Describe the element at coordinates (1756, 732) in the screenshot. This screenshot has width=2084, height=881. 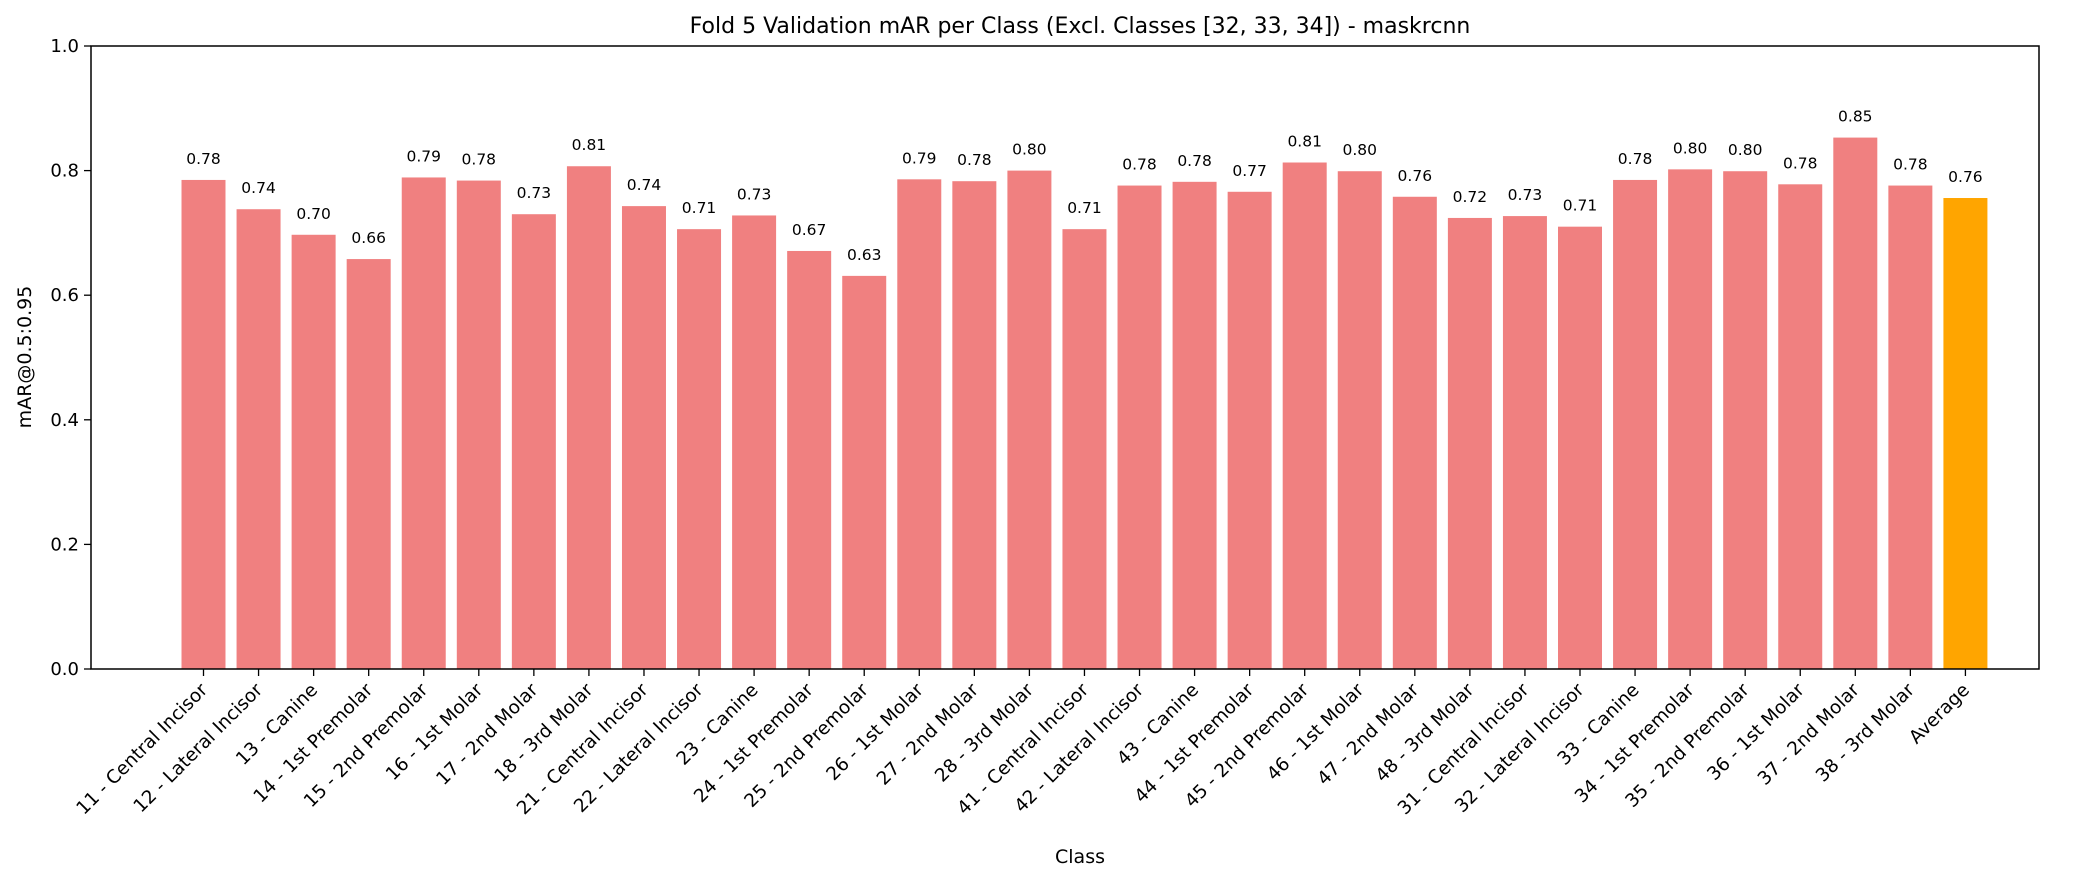
I see `x-tick-label: 36 - 1st Molar` at that location.